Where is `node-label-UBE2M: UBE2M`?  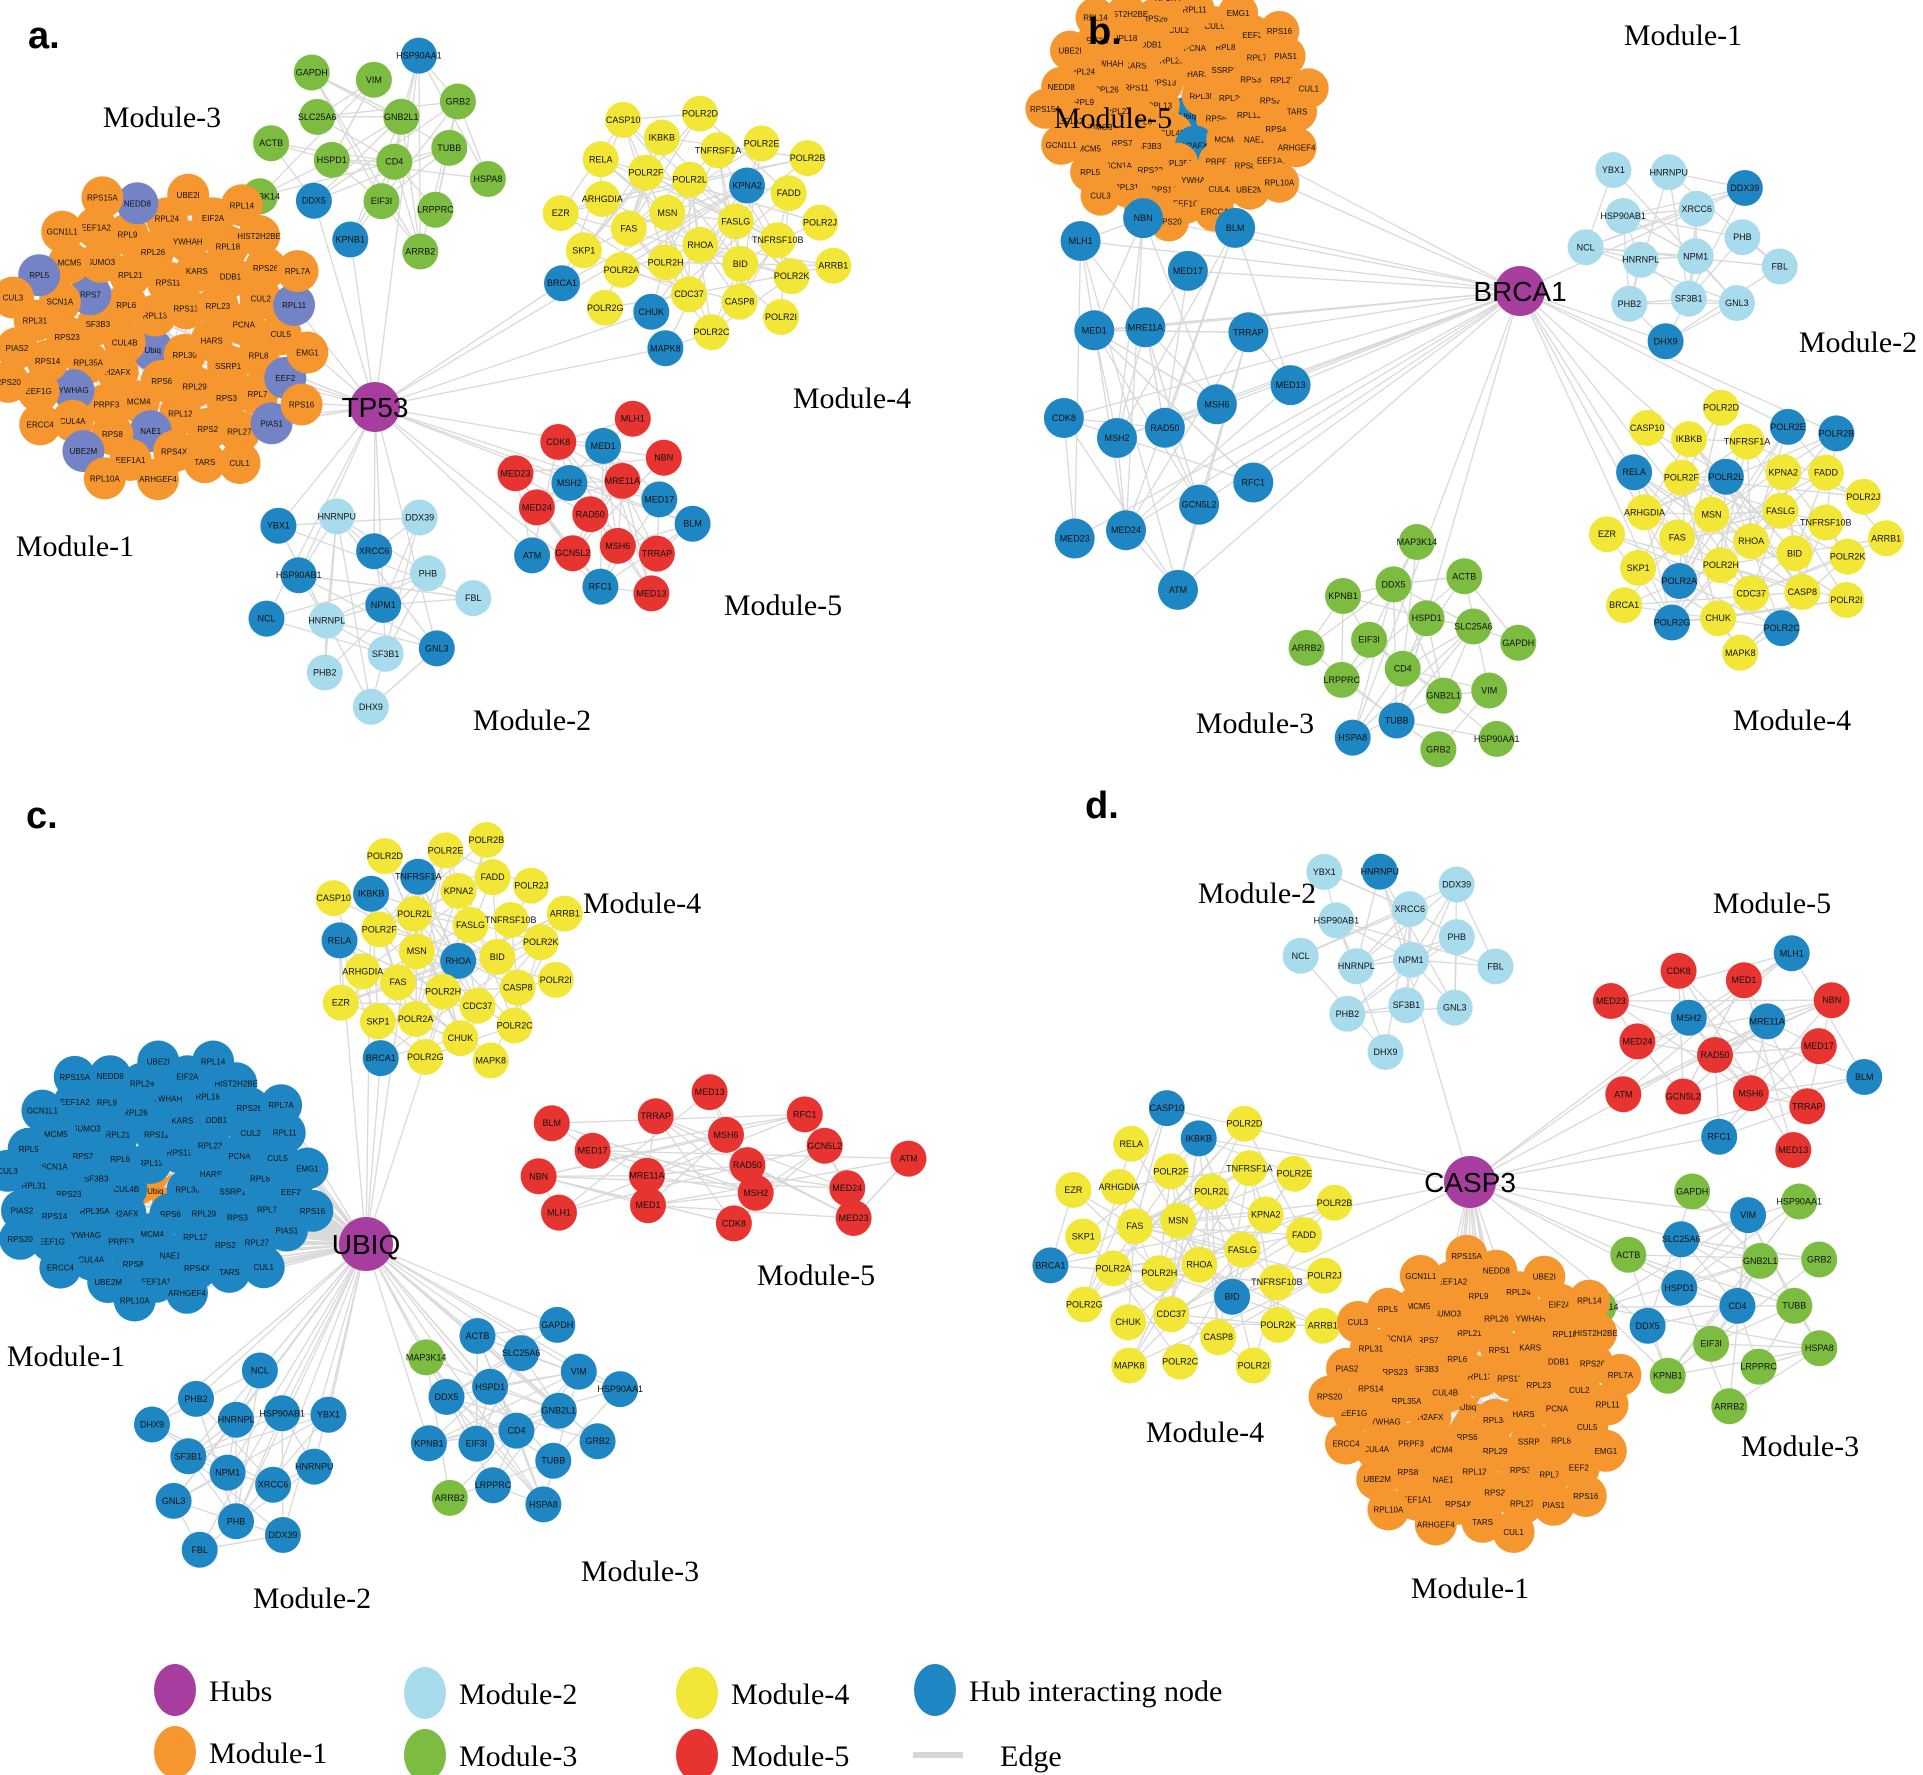 node-label-UBE2M: UBE2M is located at coordinates (108, 1282).